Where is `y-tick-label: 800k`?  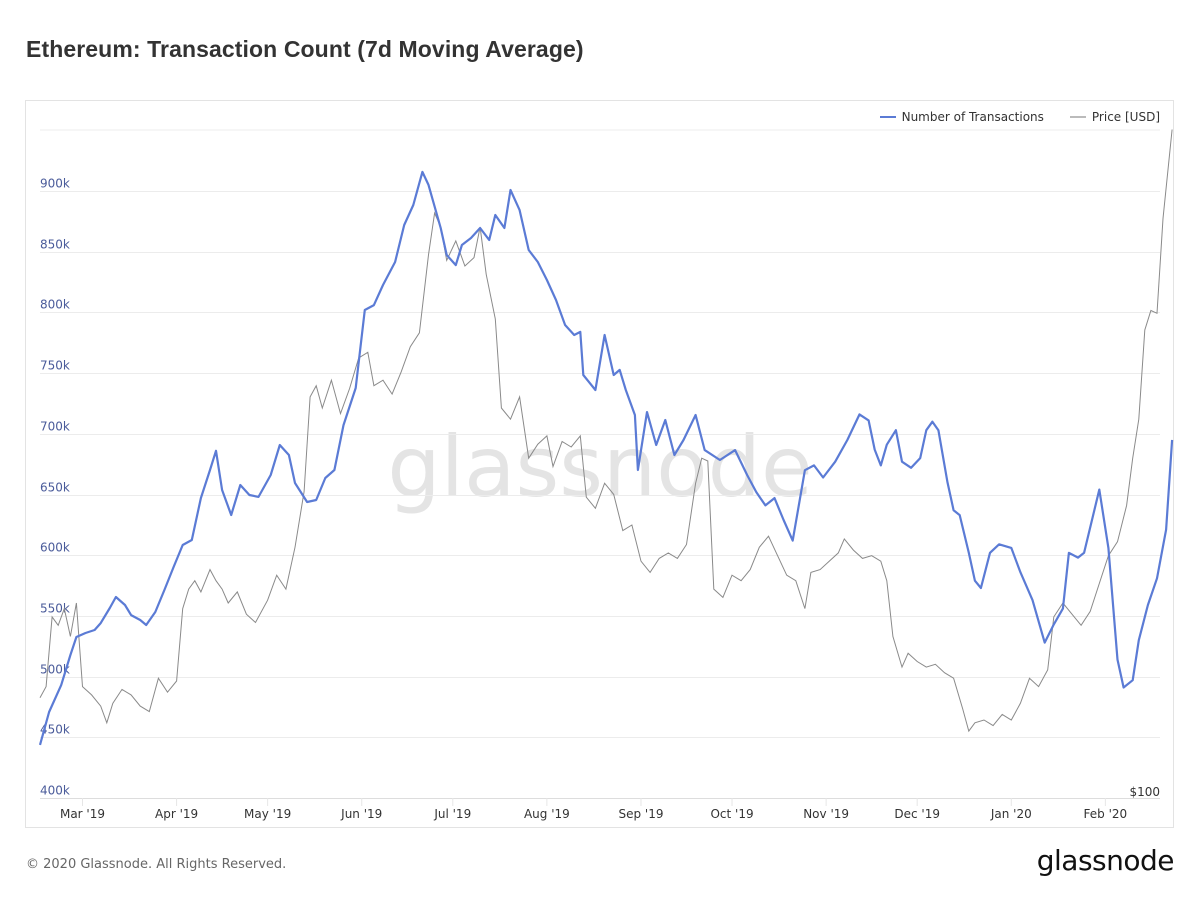 y-tick-label: 800k is located at coordinates (55, 305).